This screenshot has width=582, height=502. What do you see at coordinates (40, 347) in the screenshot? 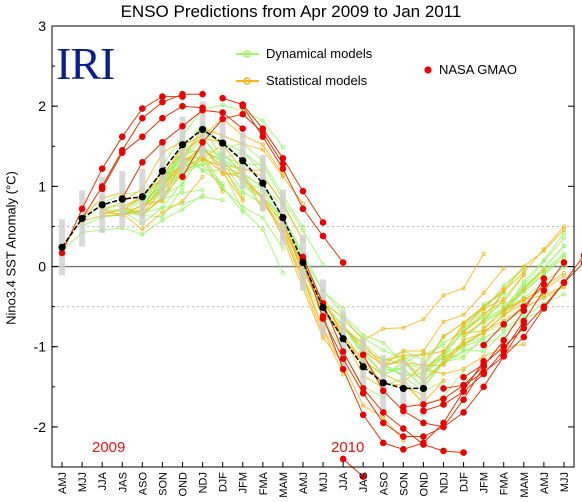
I see `y-tick-label: -1` at bounding box center [40, 347].